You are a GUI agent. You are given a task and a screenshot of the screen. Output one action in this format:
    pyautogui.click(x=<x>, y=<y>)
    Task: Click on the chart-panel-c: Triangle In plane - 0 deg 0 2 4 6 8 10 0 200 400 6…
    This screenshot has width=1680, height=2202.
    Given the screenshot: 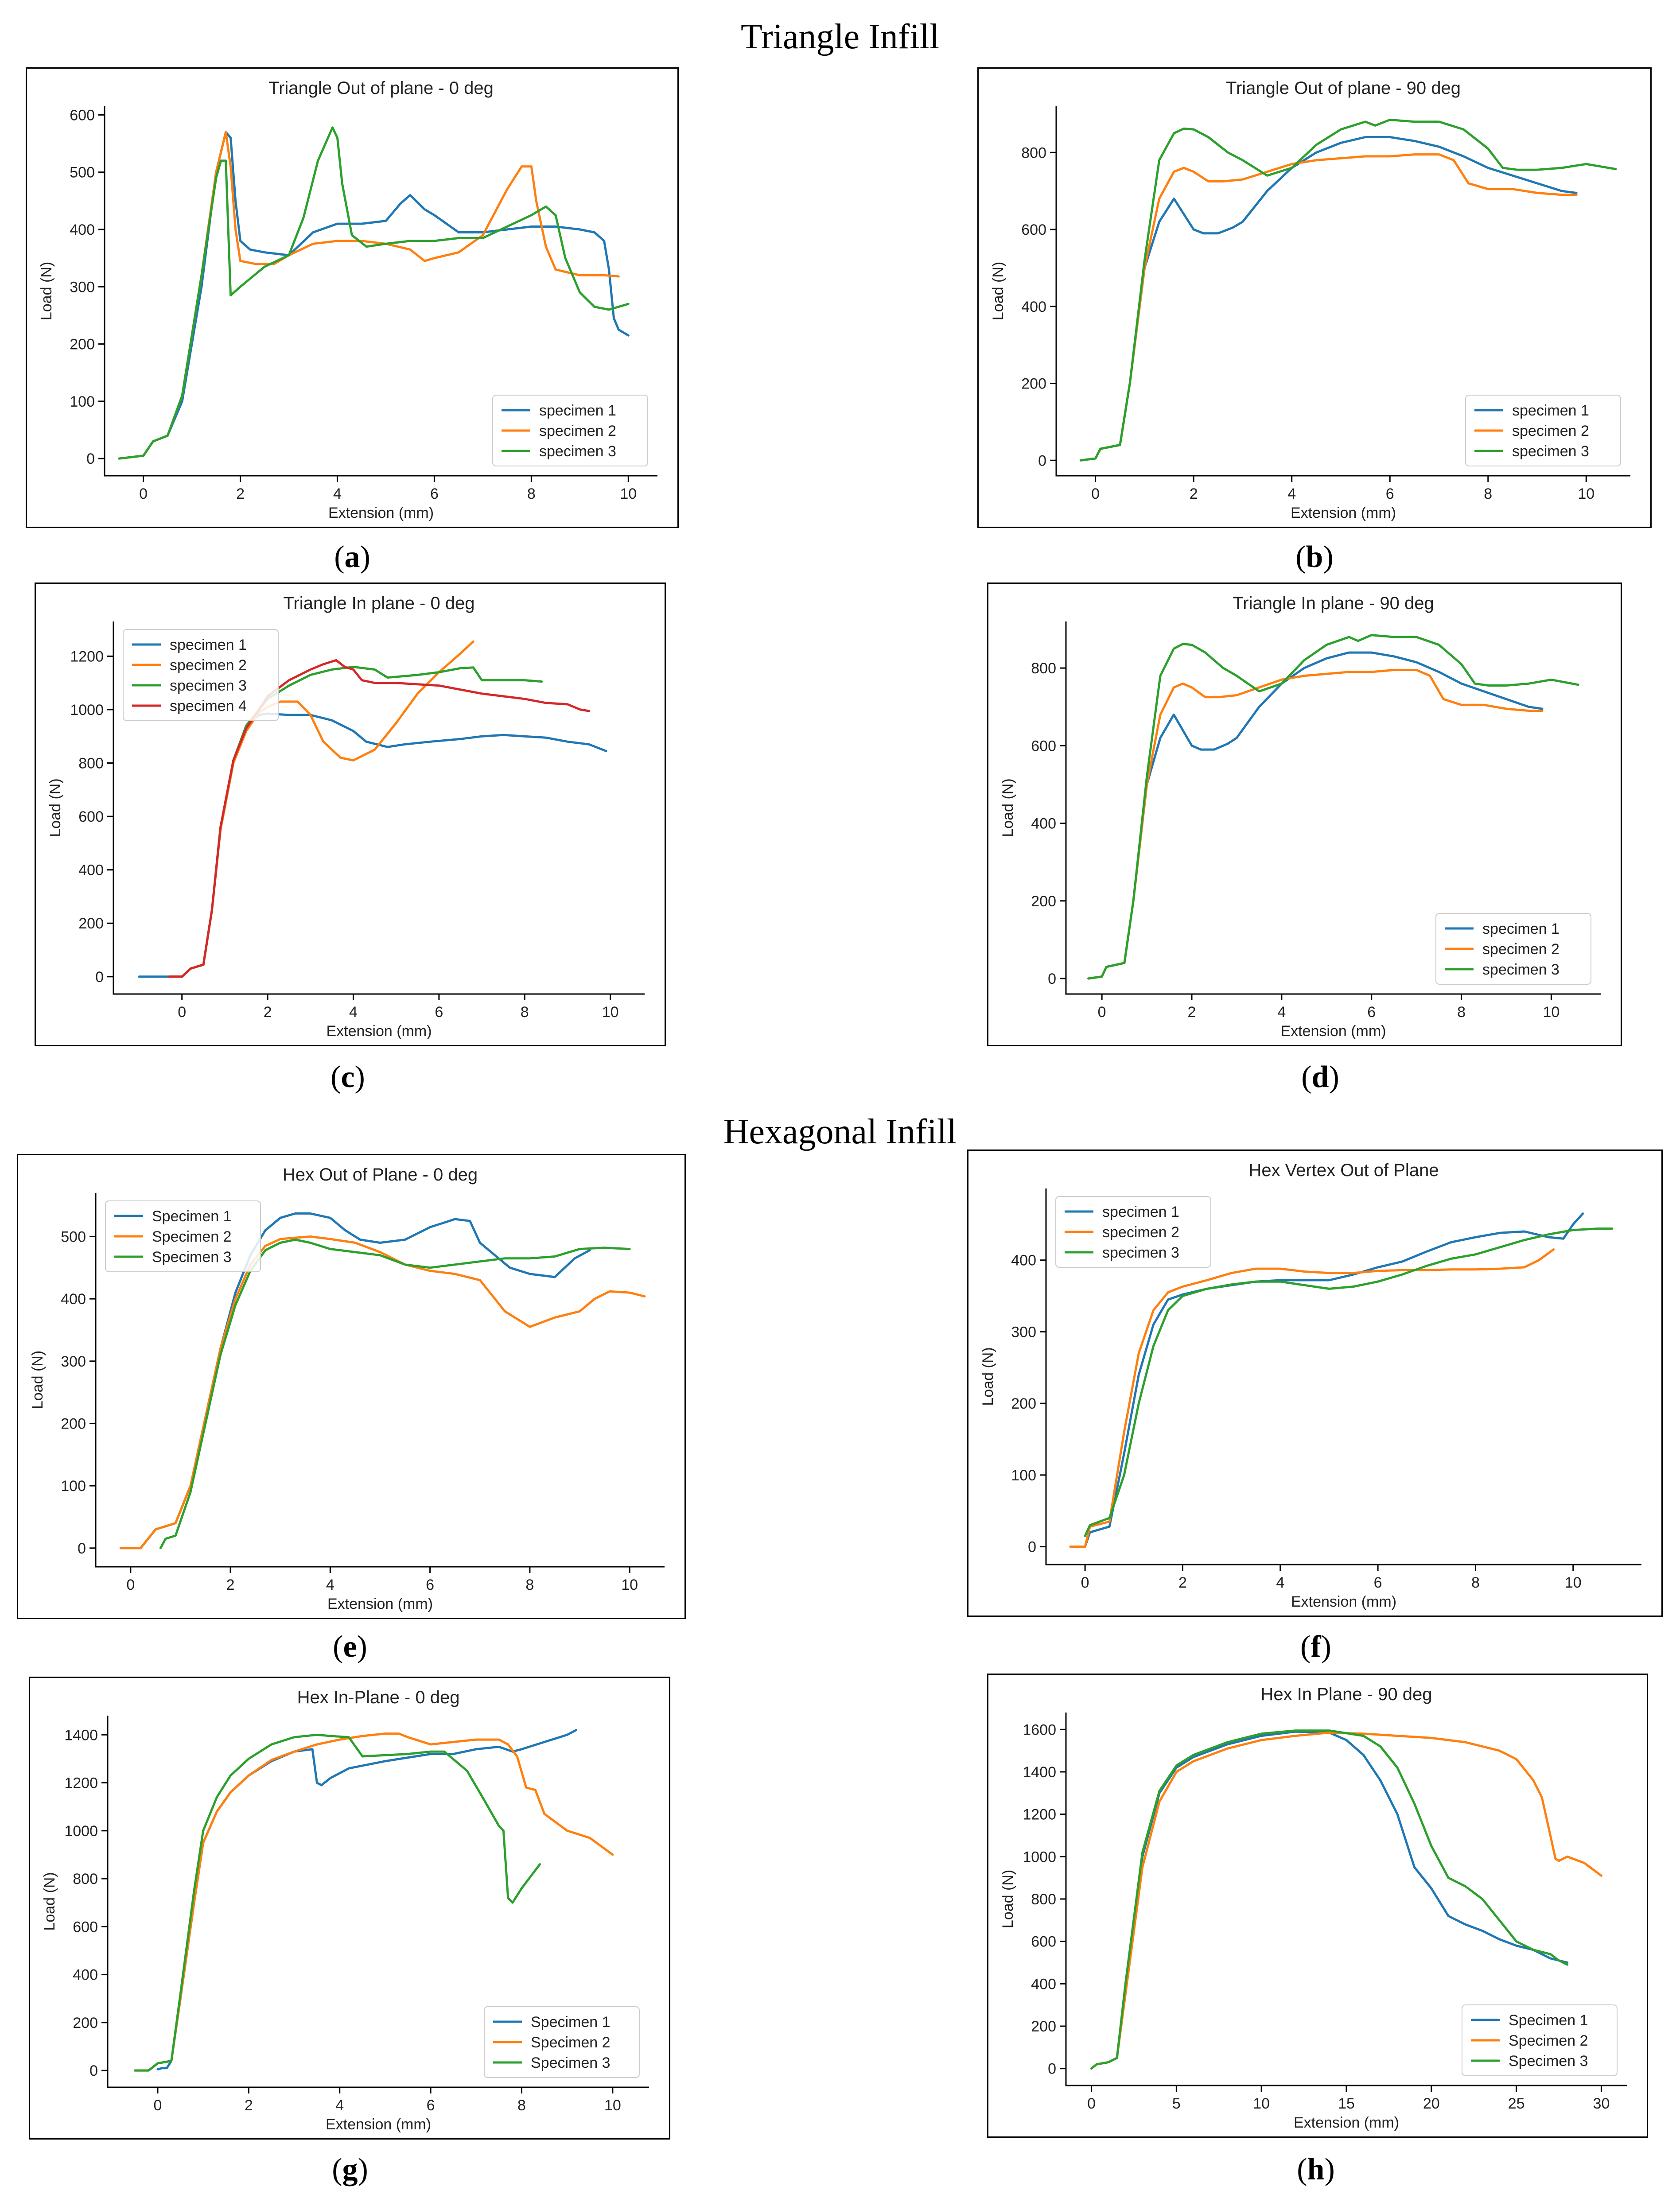 What is the action you would take?
    pyautogui.click(x=350, y=814)
    